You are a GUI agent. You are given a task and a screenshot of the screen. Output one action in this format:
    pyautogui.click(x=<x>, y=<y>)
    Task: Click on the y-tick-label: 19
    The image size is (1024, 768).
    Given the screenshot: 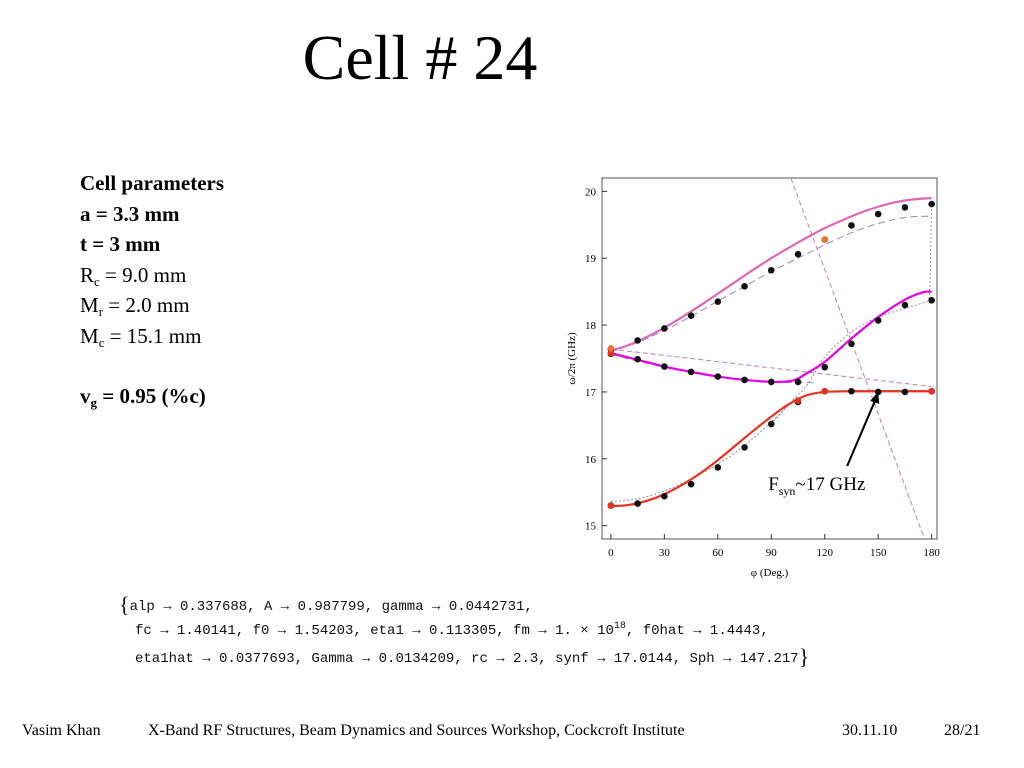 What is the action you would take?
    pyautogui.click(x=591, y=259)
    